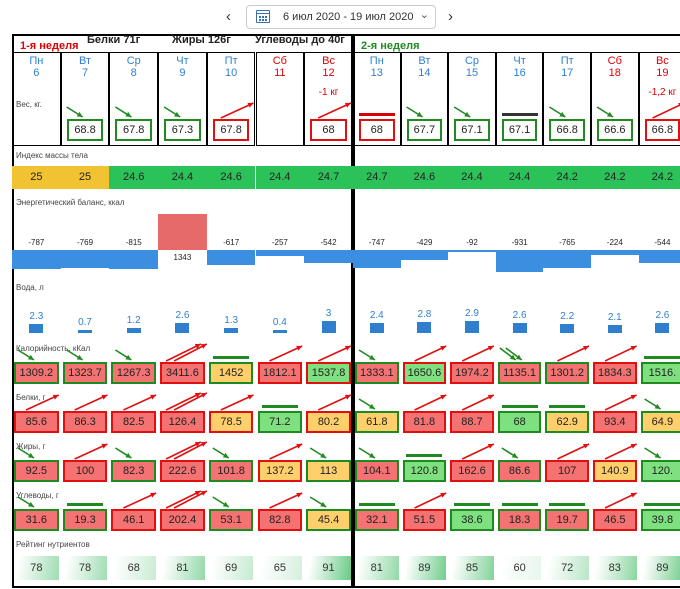 This screenshot has height=589, width=680. Describe the element at coordinates (424, 455) in the screenshot. I see `fat-trend-icon` at that location.